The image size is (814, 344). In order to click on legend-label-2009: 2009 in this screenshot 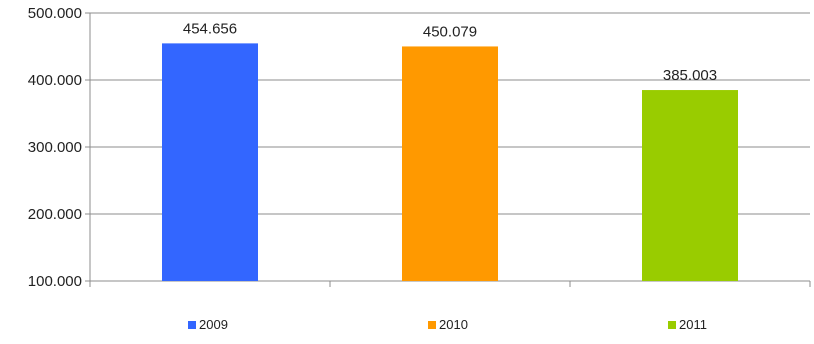, I will do `click(213, 324)`.